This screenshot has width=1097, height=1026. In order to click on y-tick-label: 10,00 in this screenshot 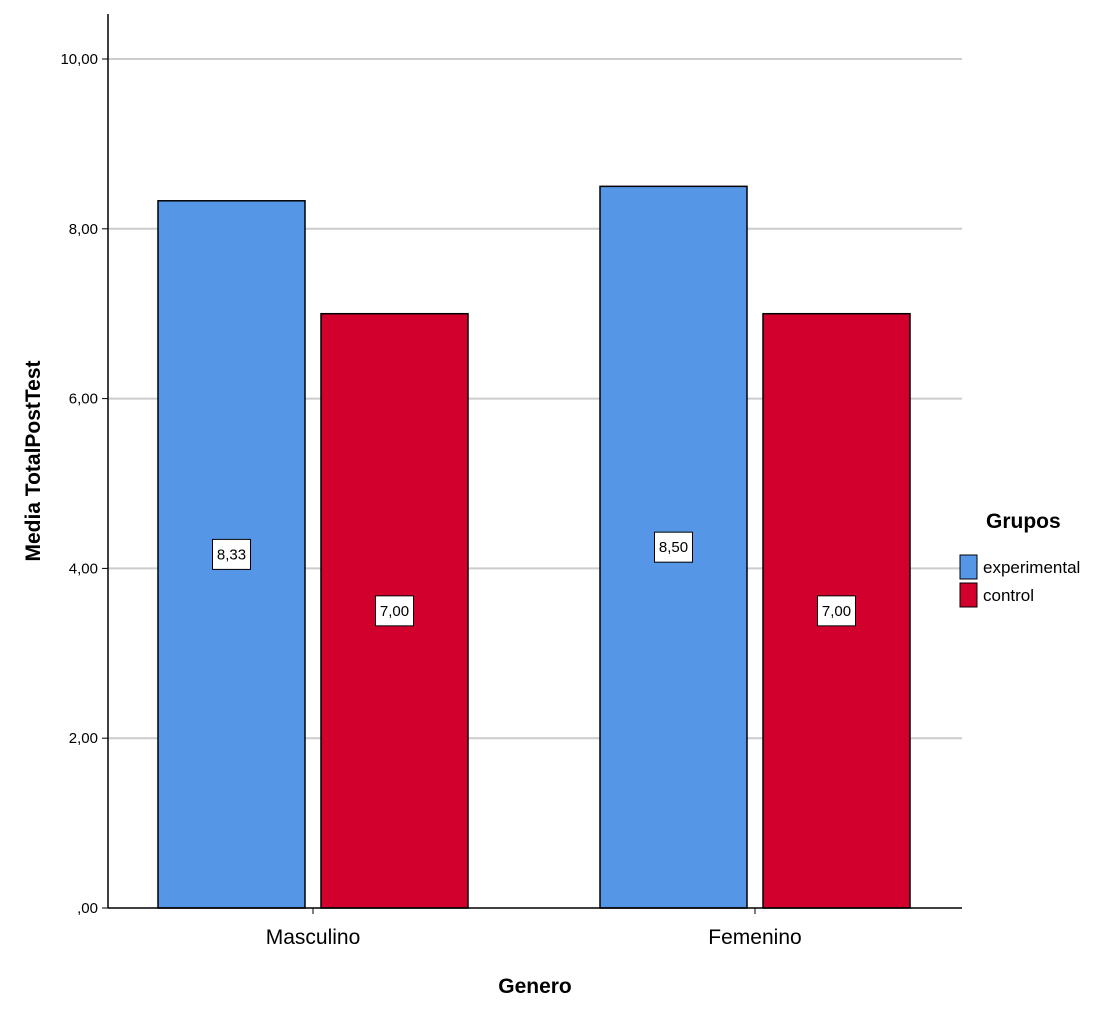, I will do `click(79, 59)`.